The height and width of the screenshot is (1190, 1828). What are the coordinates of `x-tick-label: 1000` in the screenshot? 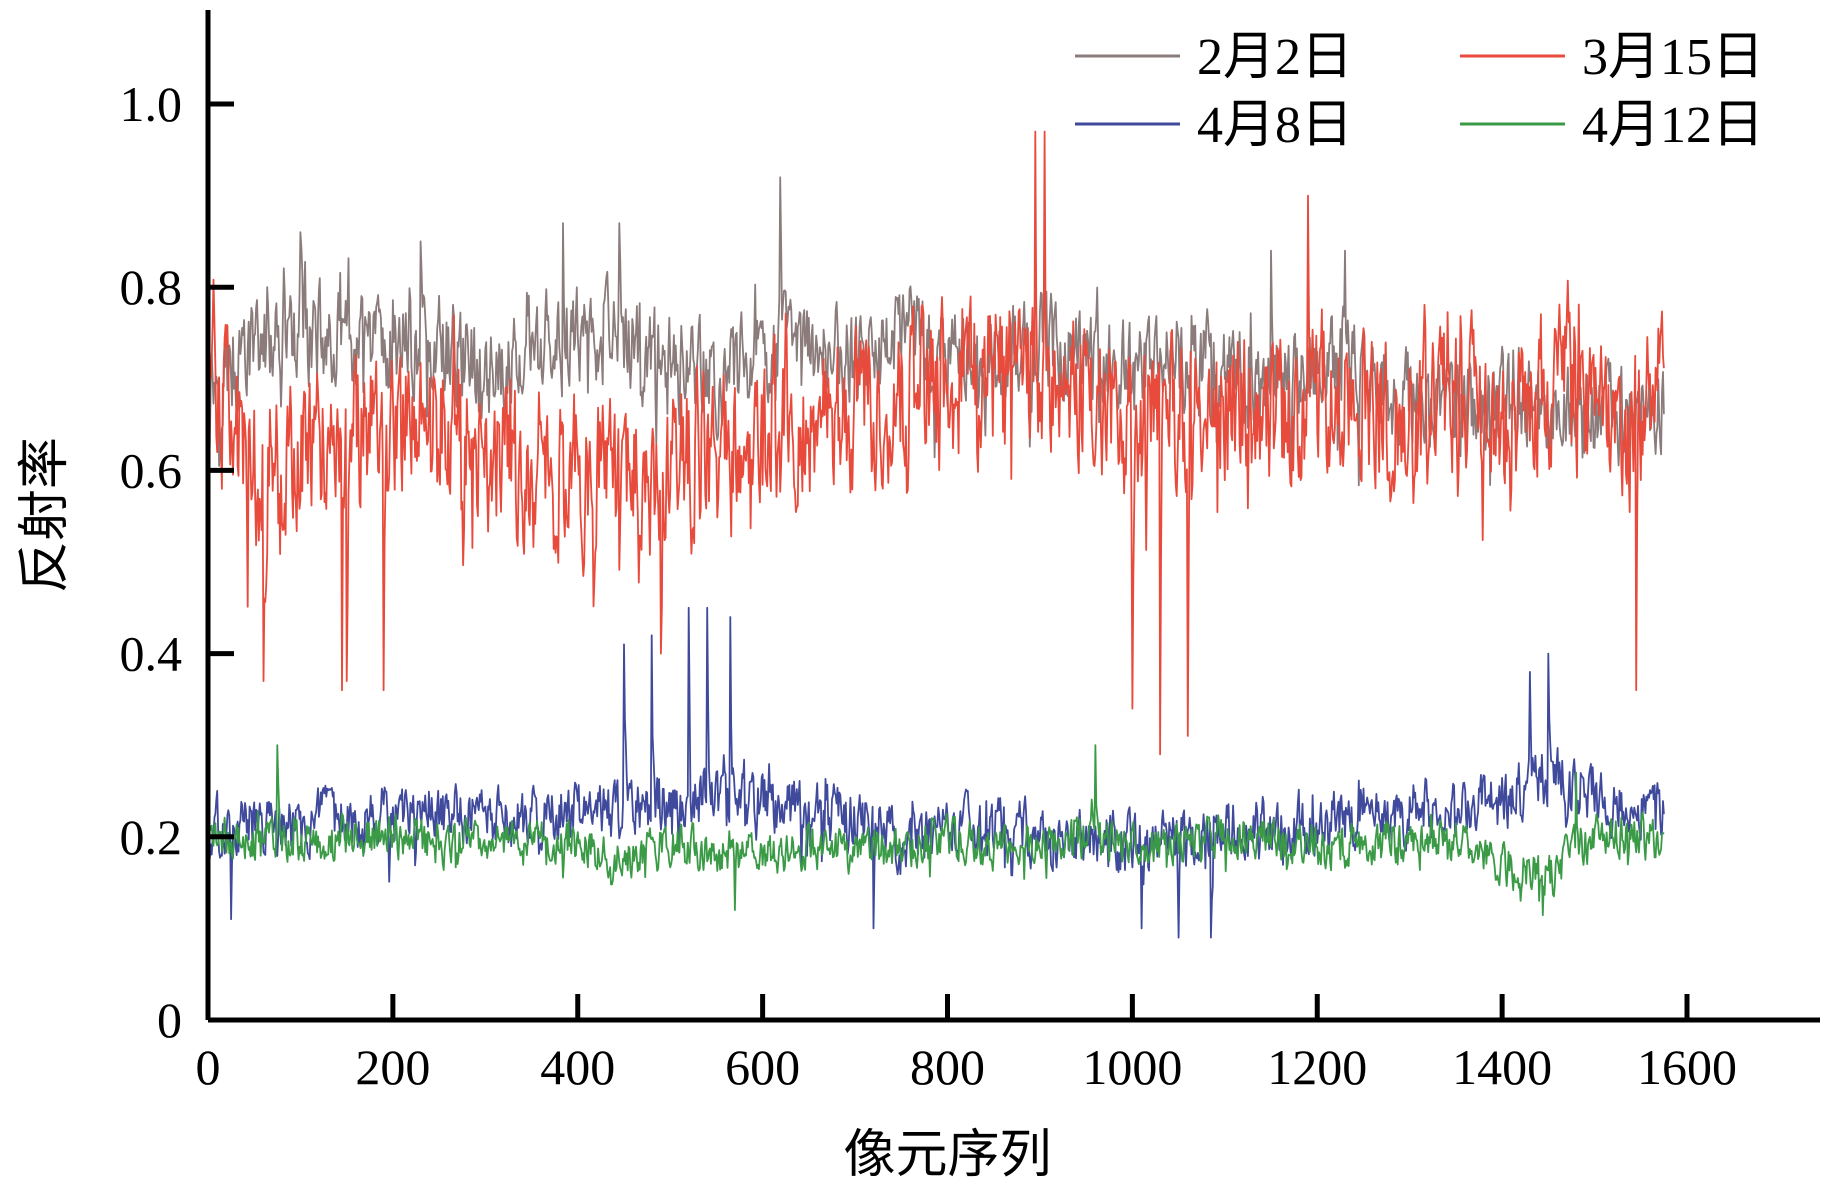 It's located at (1132, 1067).